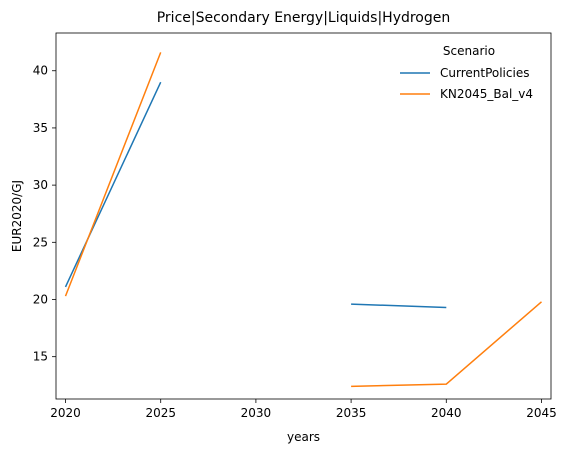  Describe the element at coordinates (303, 409) in the screenshot. I see `x-axis: 2020 2025 2030 2035 2040 2045` at that location.